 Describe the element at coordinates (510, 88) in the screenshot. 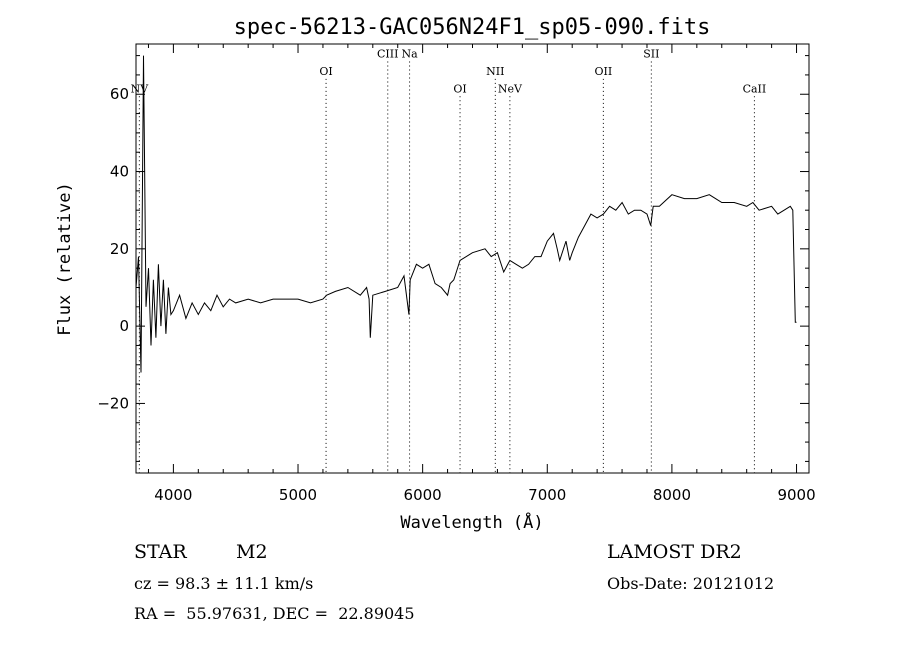

I see `spectral-line-label-nev-6: NeV` at that location.